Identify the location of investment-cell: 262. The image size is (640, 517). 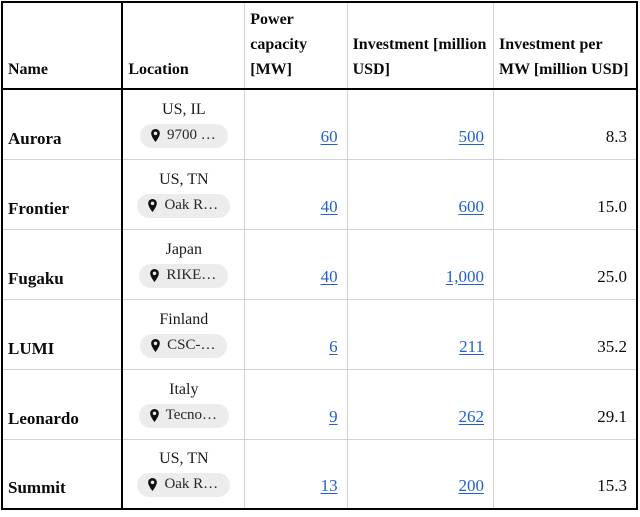
(420, 404).